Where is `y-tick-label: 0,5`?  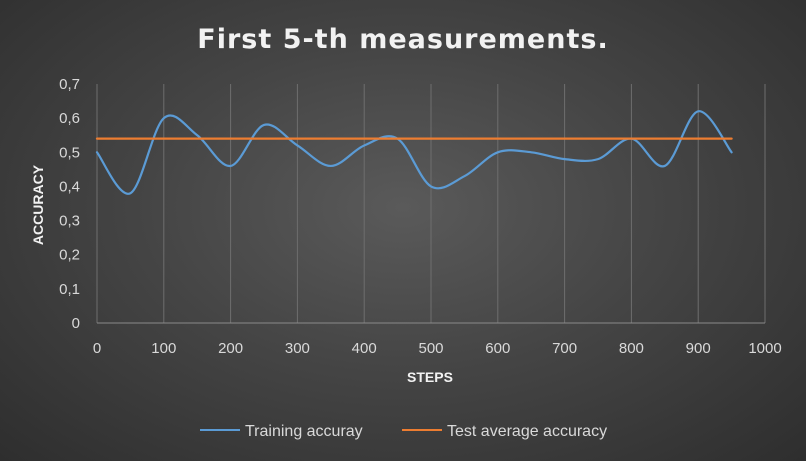 y-tick-label: 0,5 is located at coordinates (69, 152).